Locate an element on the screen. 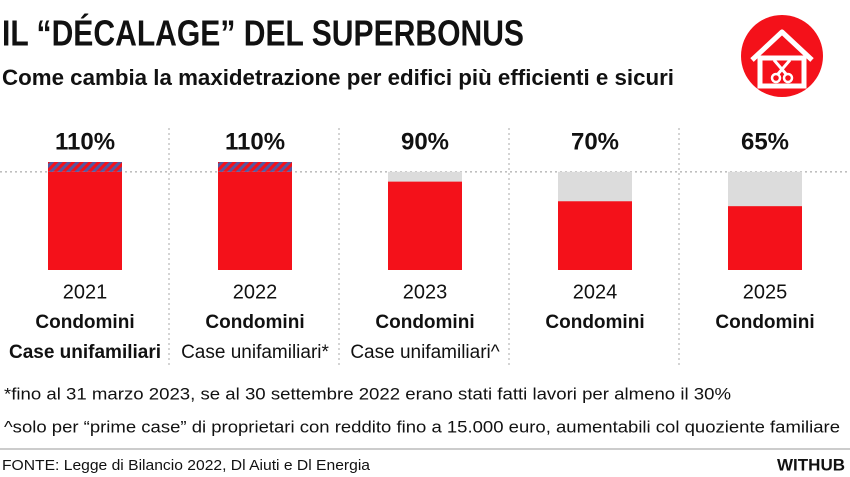 The image size is (850, 477). value-label: 65% is located at coordinates (765, 141).